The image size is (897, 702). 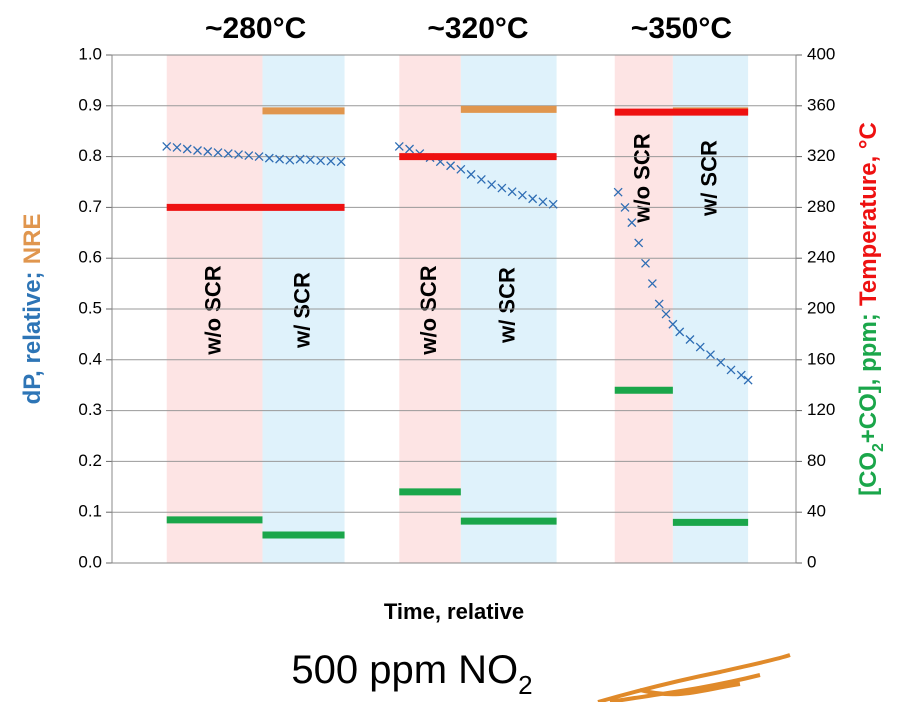 What do you see at coordinates (255, 28) in the screenshot?
I see `group-title: ~280°C` at bounding box center [255, 28].